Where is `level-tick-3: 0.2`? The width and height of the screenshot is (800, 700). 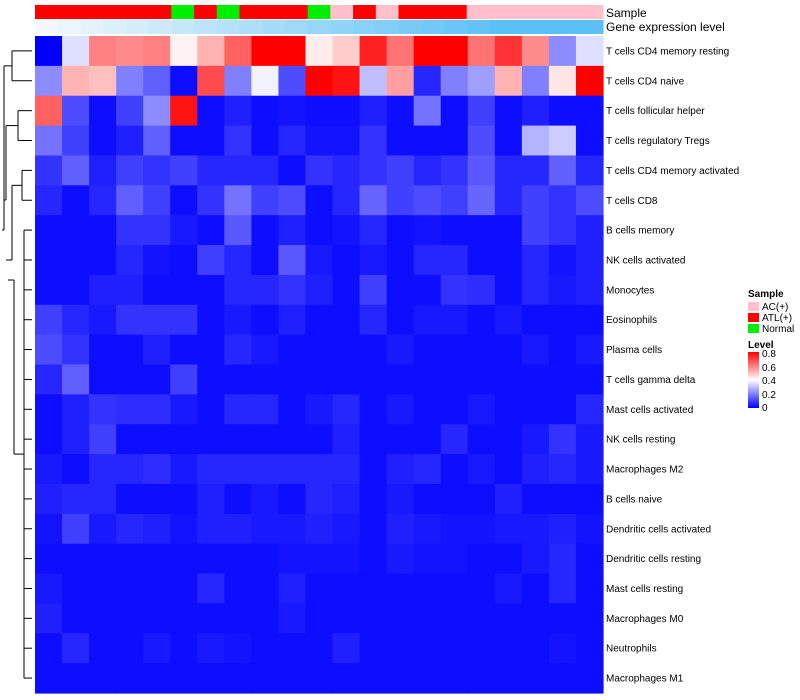
level-tick-3: 0.2 is located at coordinates (769, 395).